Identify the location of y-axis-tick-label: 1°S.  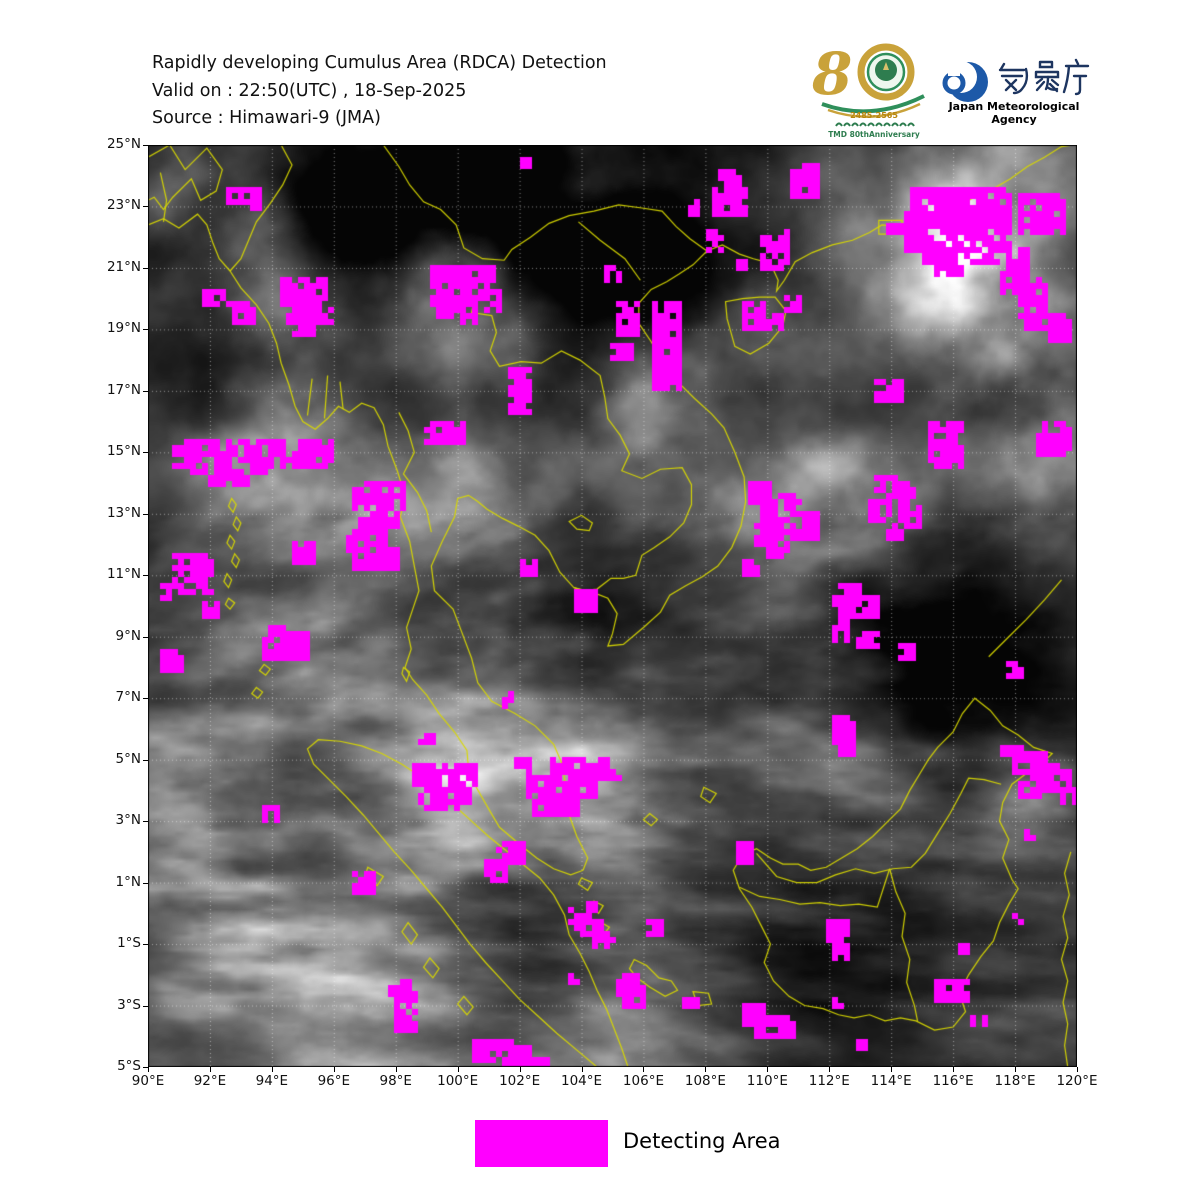
(129, 943).